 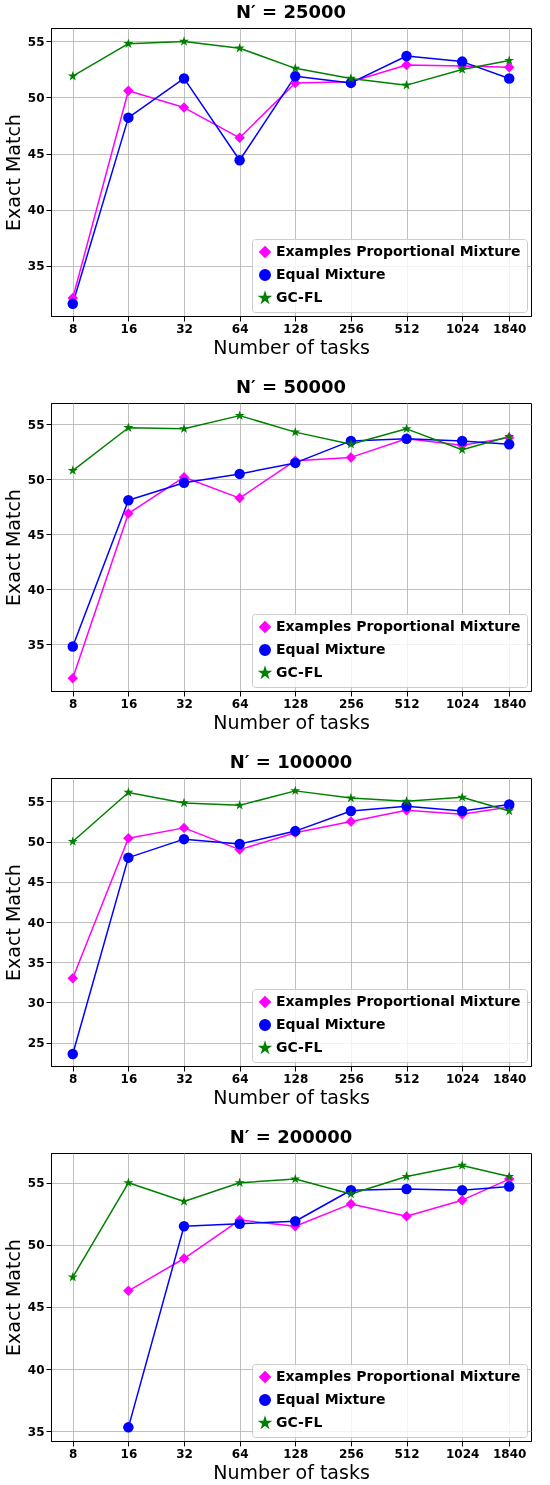 What do you see at coordinates (36, 1043) in the screenshot?
I see `y-tick-label: 25` at bounding box center [36, 1043].